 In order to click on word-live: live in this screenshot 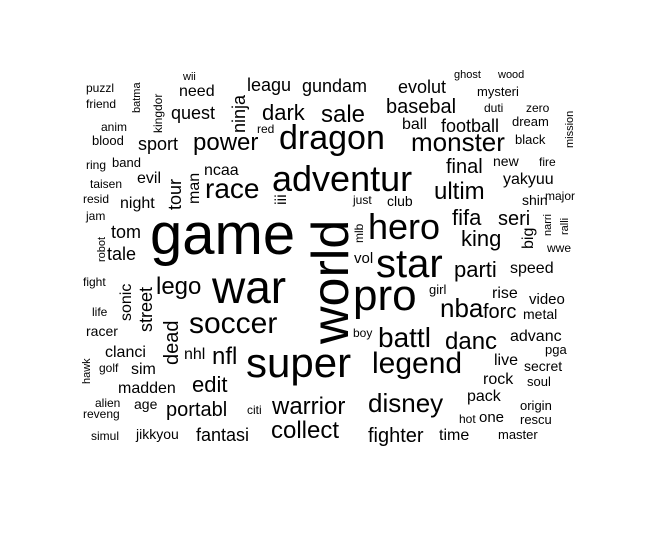, I will do `click(506, 360)`.